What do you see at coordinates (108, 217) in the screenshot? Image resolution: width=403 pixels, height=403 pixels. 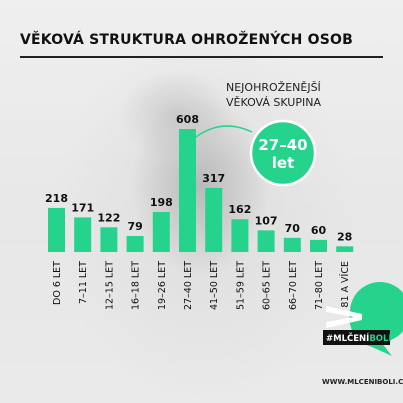 I see `bar-value-label: 122` at bounding box center [108, 217].